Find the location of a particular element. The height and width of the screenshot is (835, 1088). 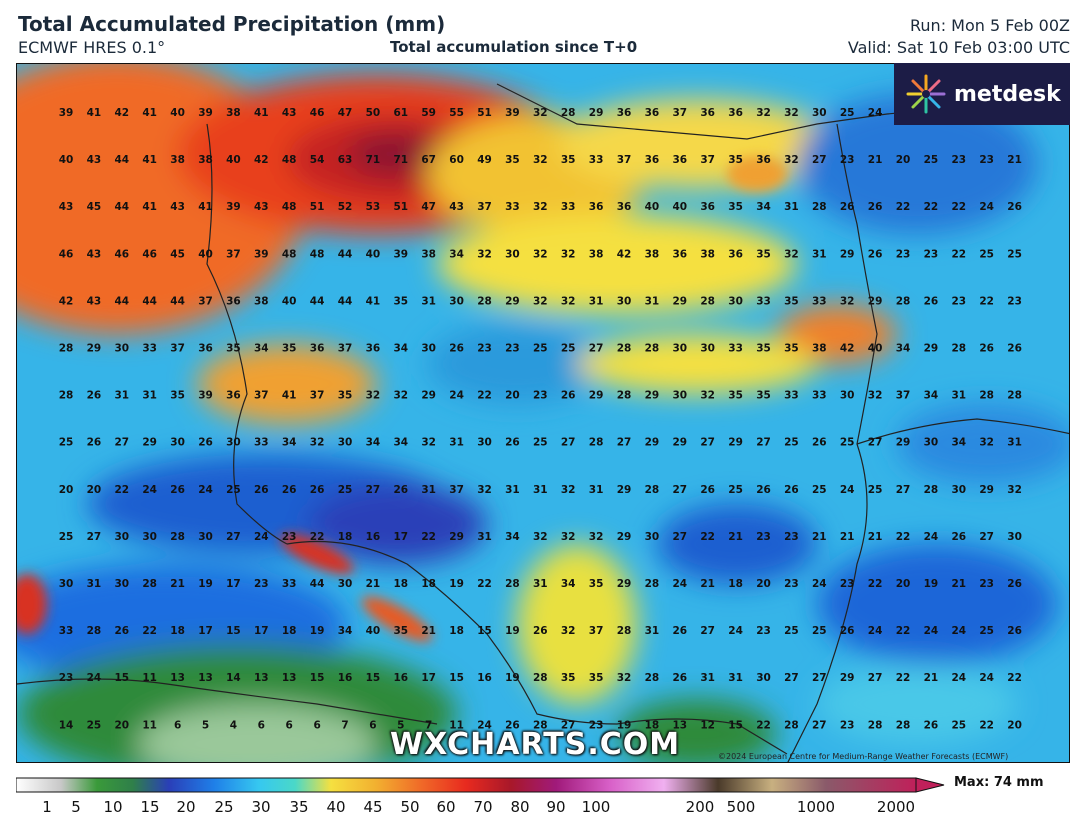

grid-value: 42 is located at coordinates (847, 349).